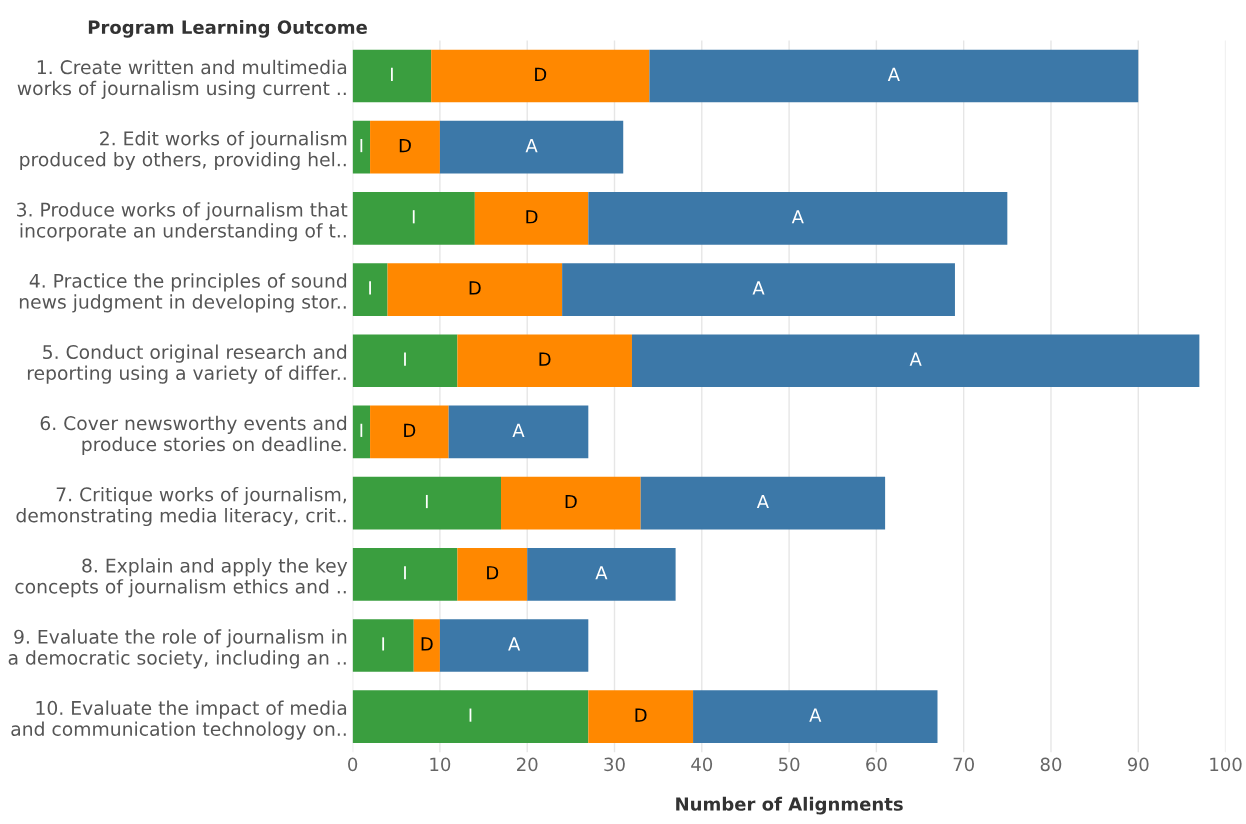  I want to click on x-axis-title: Number of Alignments, so click(789, 805).